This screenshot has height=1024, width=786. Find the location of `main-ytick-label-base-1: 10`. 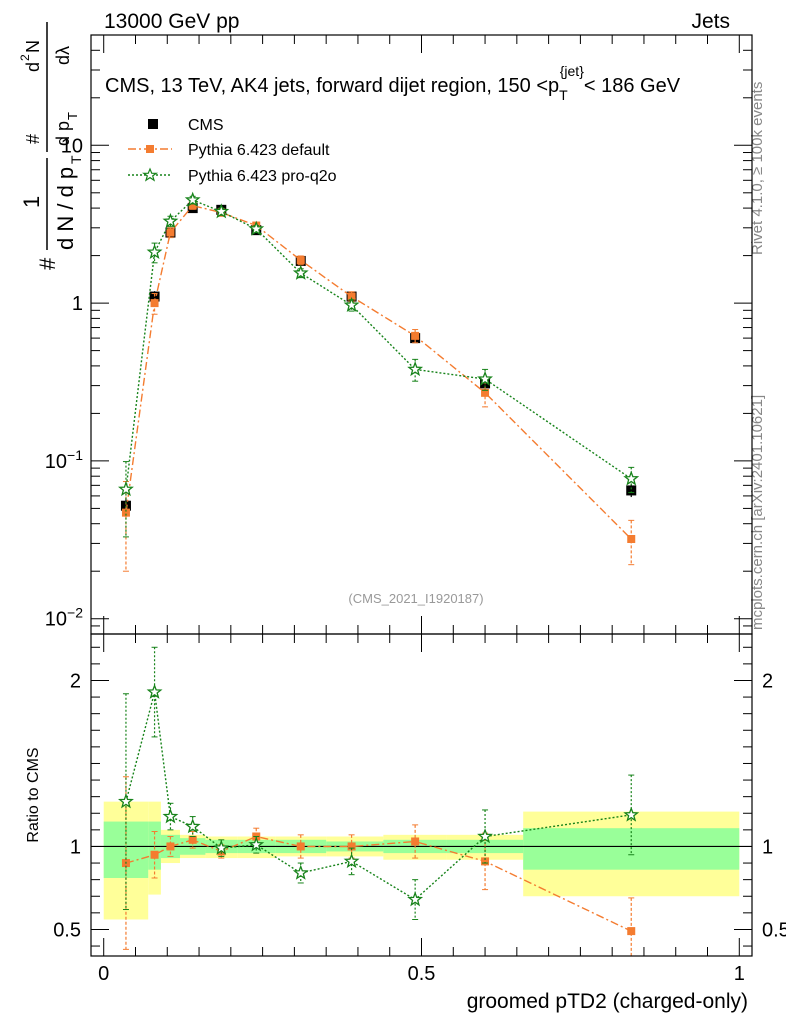

main-ytick-label-base-1: 10 is located at coordinates (56, 462).